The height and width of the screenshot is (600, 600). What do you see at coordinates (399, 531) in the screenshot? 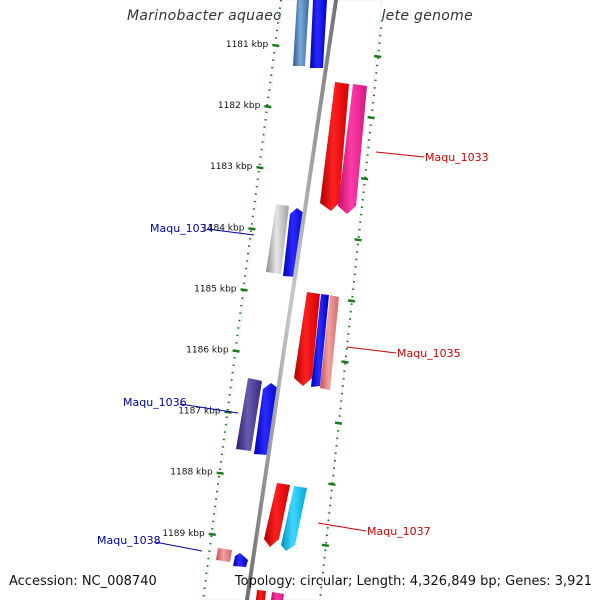
I see `gene-label: Maqu_1037` at bounding box center [399, 531].